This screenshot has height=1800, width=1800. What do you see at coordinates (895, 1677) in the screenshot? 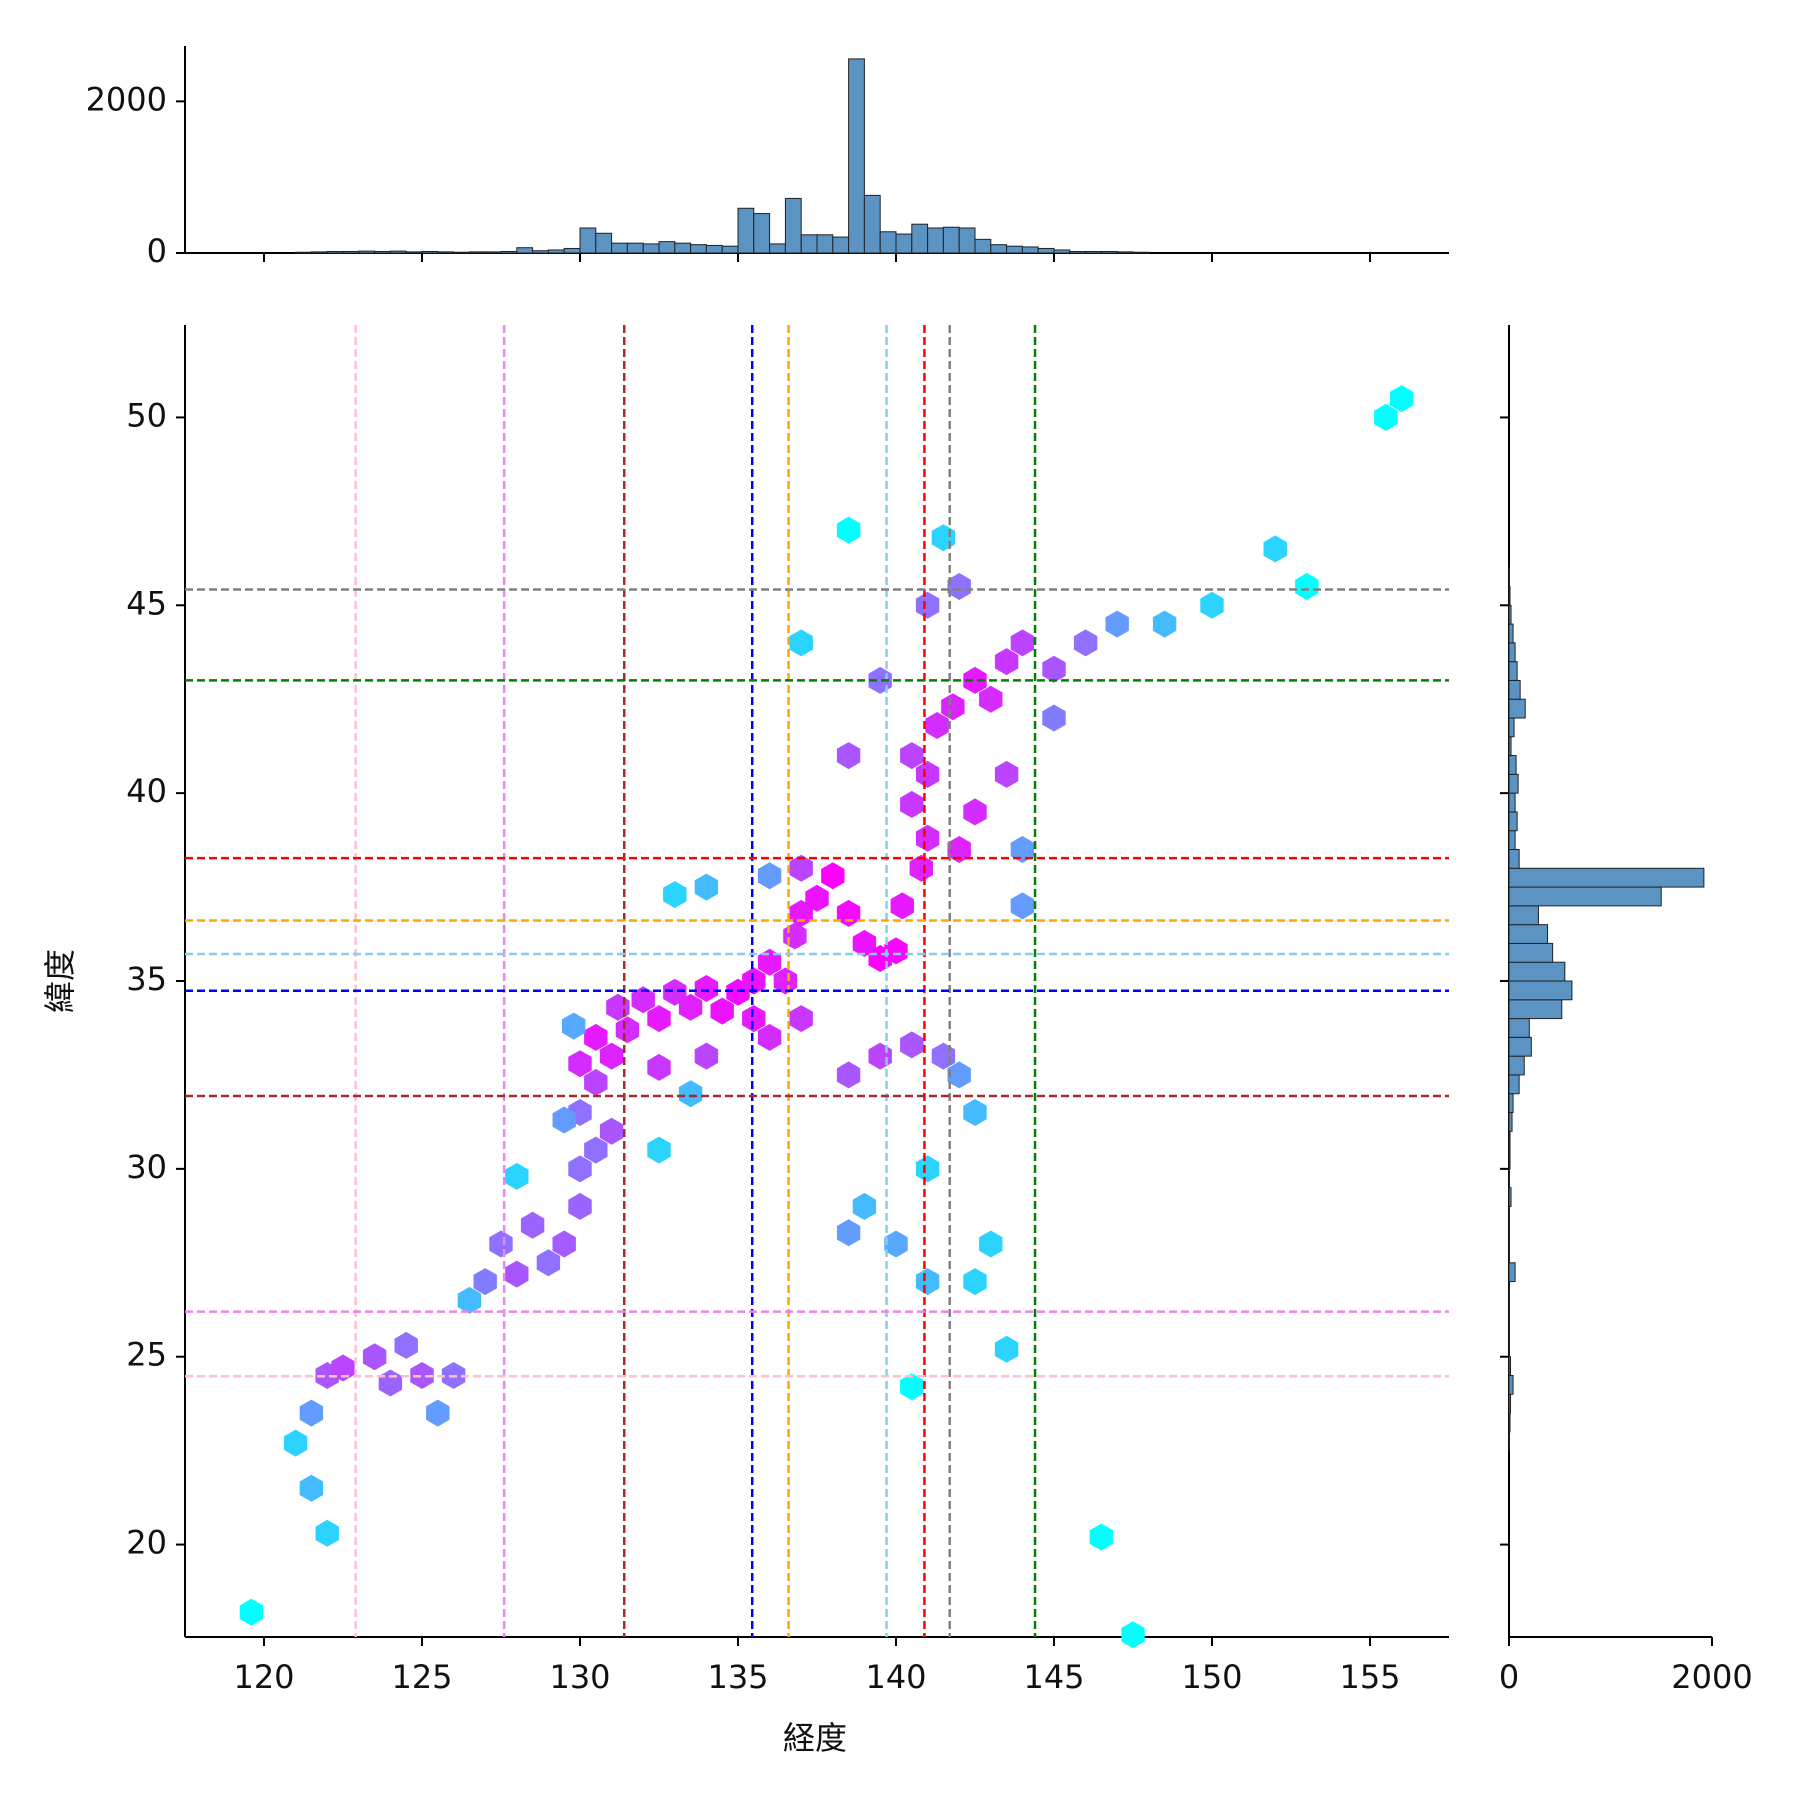
I see `x-tick-label: 140` at bounding box center [895, 1677].